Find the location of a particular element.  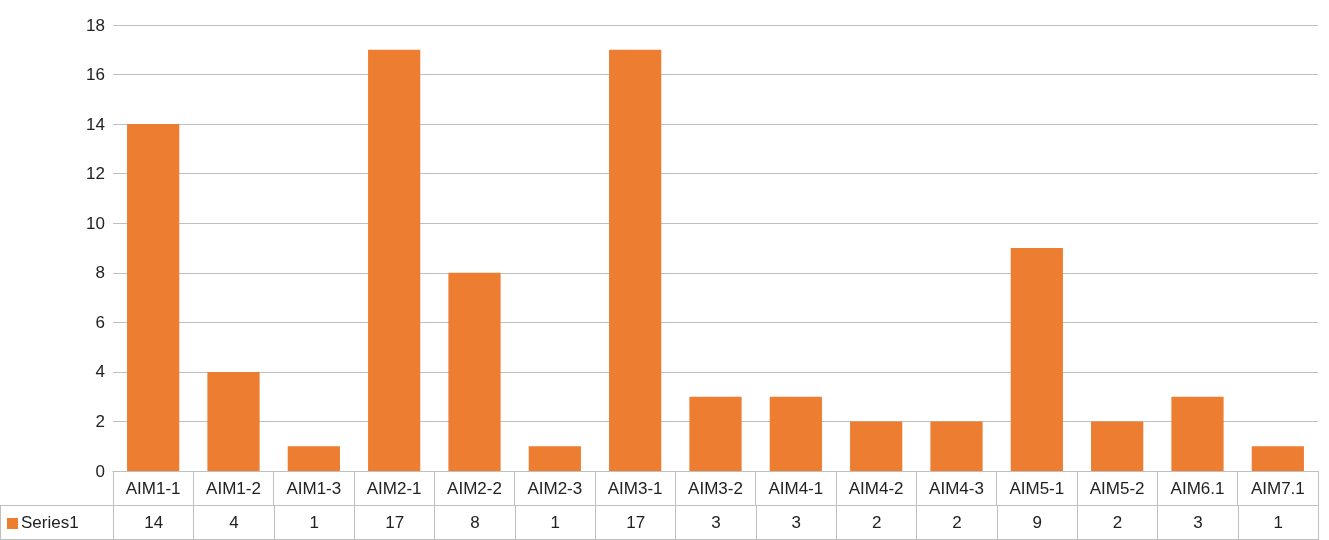

x-tick-label: AIM1-2 is located at coordinates (233, 488).